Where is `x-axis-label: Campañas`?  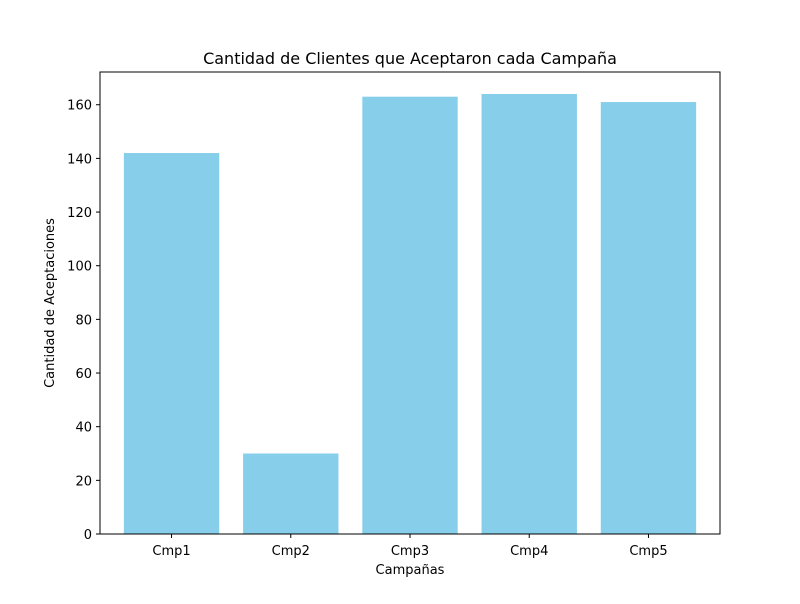
x-axis-label: Campañas is located at coordinates (410, 570).